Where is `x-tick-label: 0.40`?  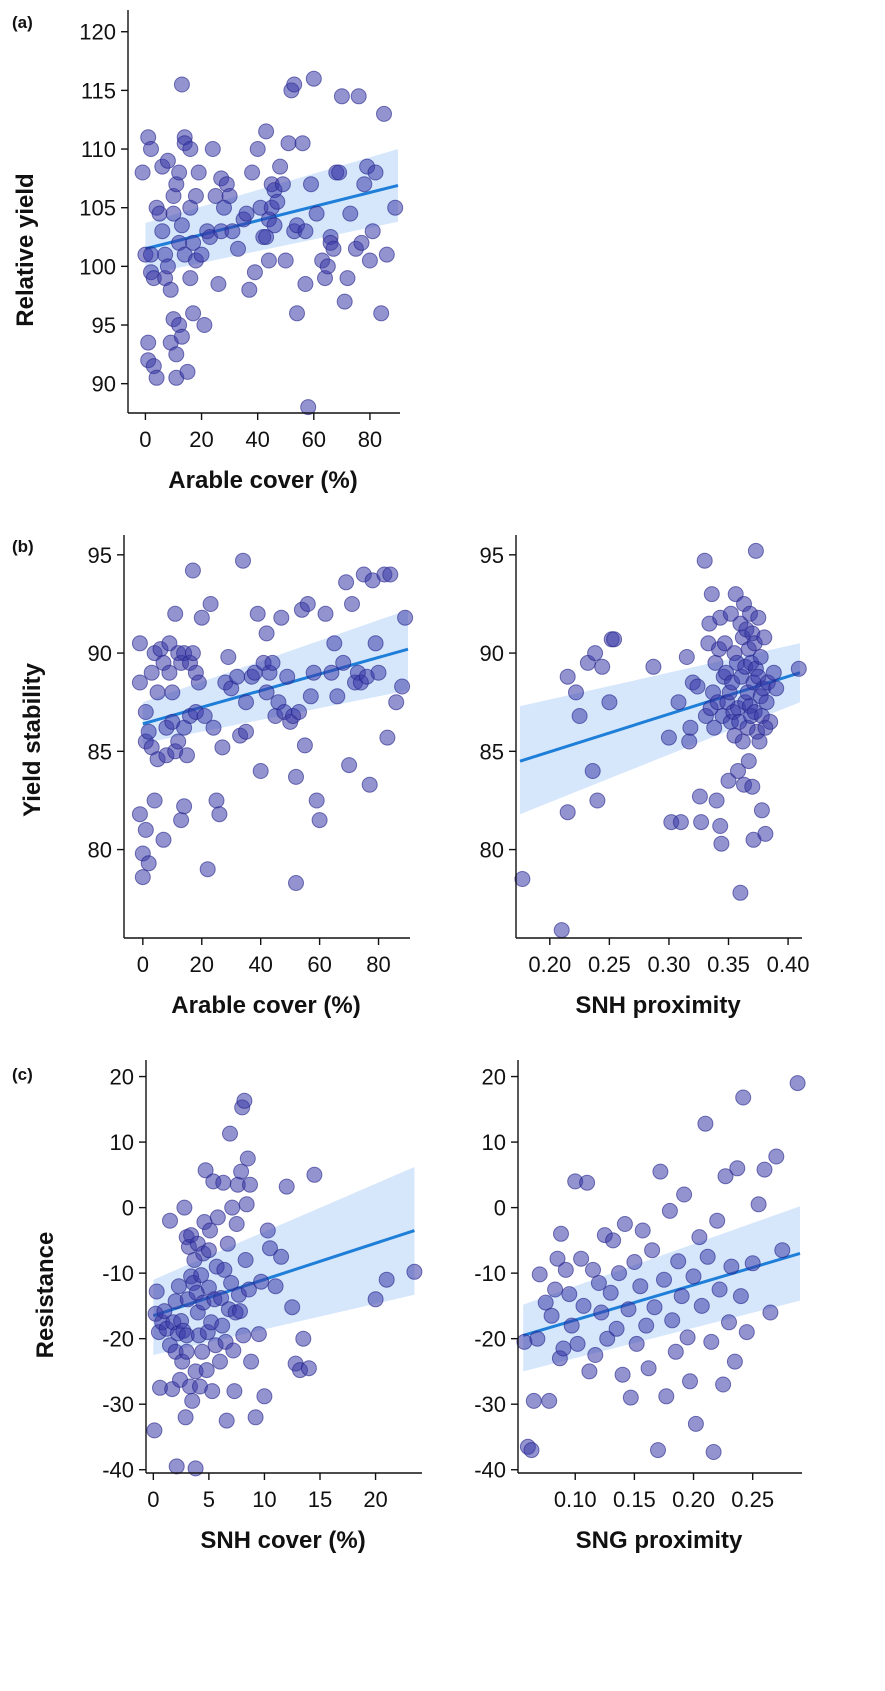 x-tick-label: 0.40 is located at coordinates (788, 964).